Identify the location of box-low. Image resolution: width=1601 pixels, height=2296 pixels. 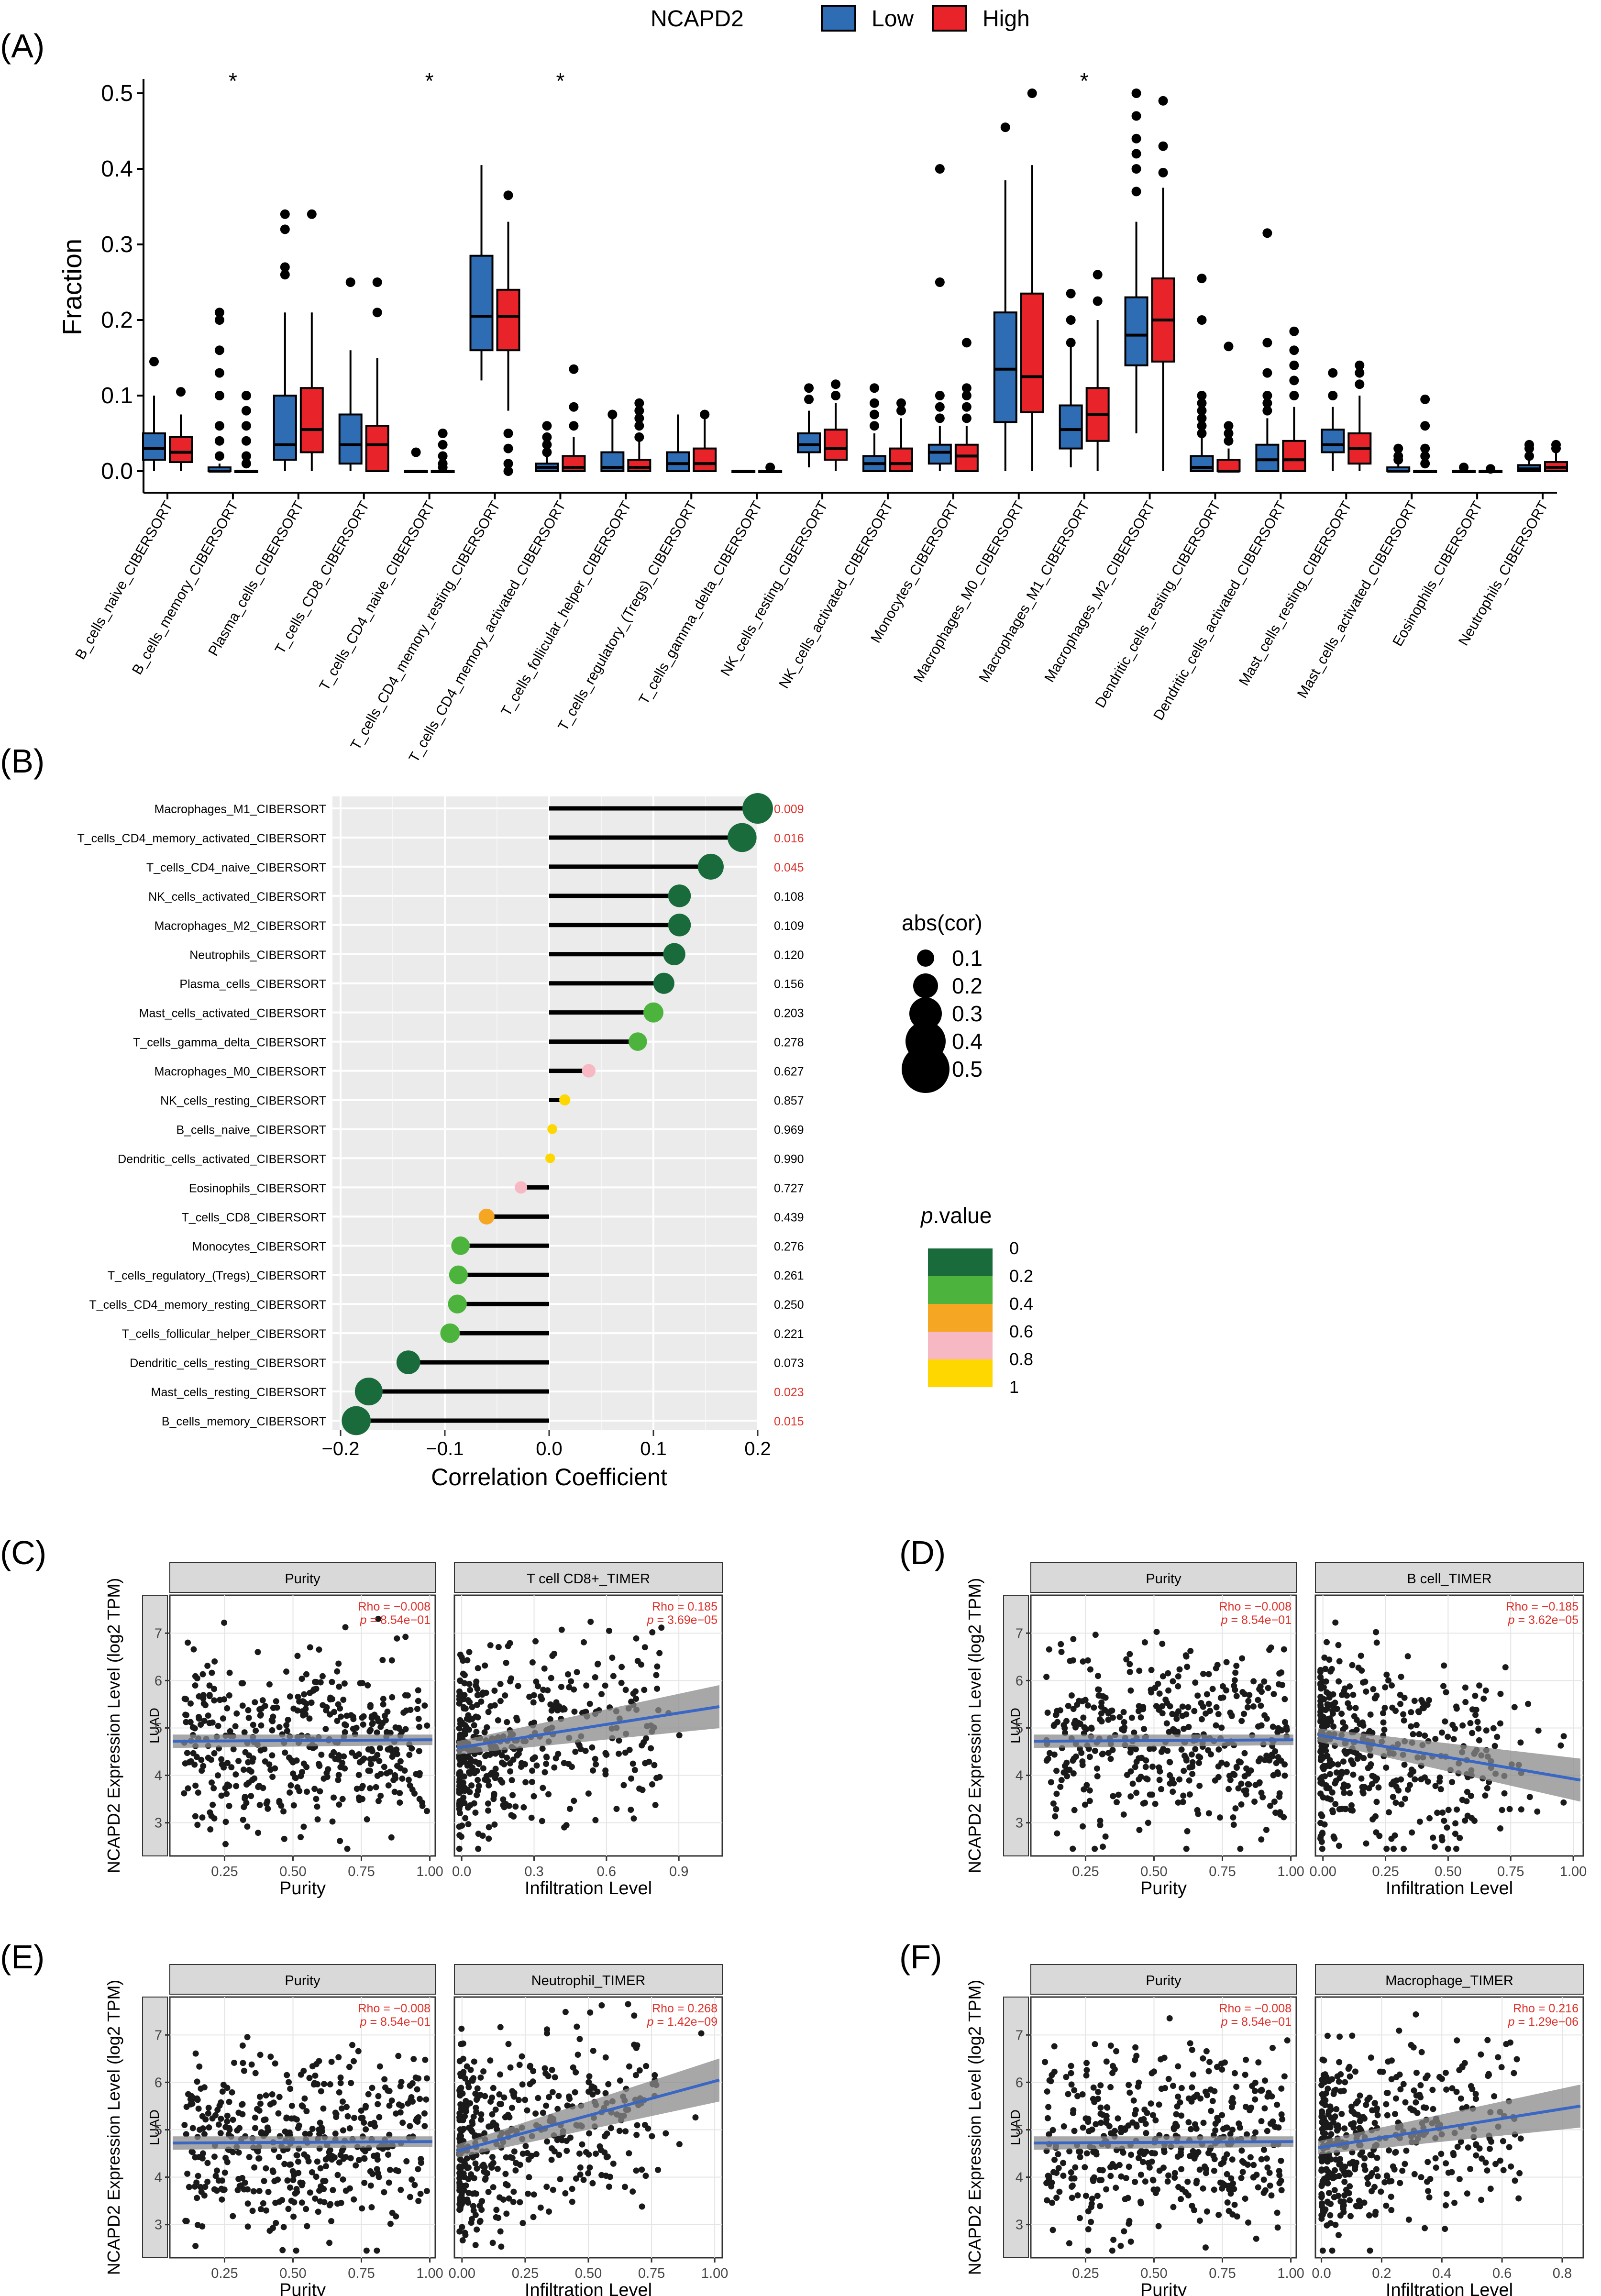
(1202, 464).